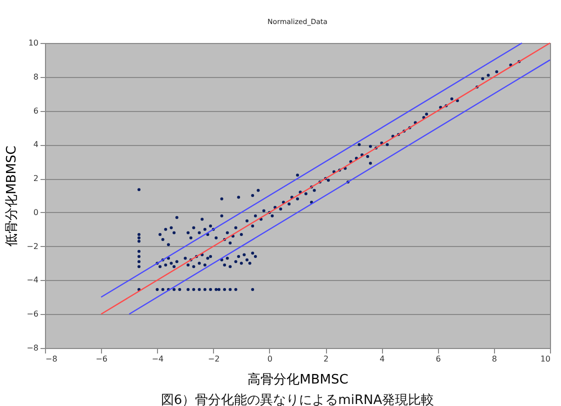 The height and width of the screenshot is (406, 561). What do you see at coordinates (102, 359) in the screenshot?
I see `x-tick-label: −6` at bounding box center [102, 359].